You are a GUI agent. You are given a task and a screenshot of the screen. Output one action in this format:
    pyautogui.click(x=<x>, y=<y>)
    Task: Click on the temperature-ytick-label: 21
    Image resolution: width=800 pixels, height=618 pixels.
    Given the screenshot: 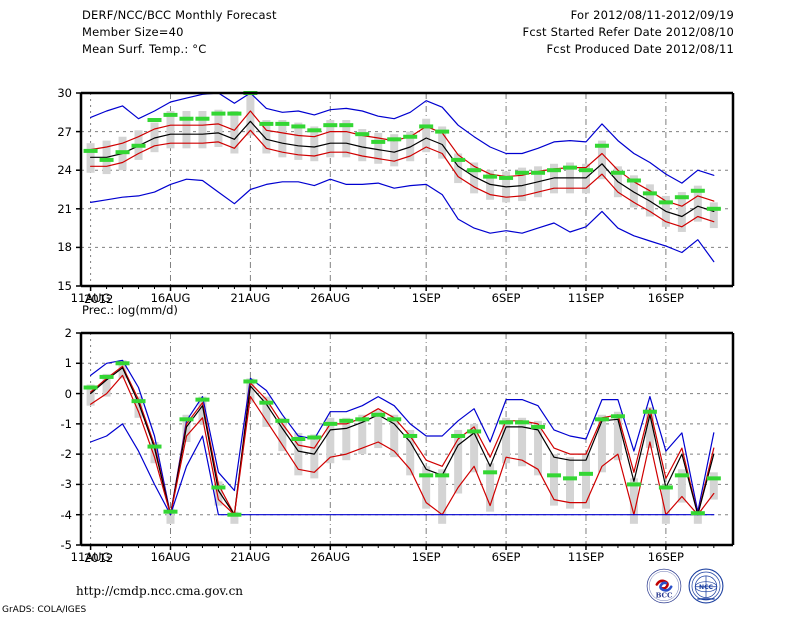 What is the action you would take?
    pyautogui.click(x=64, y=208)
    